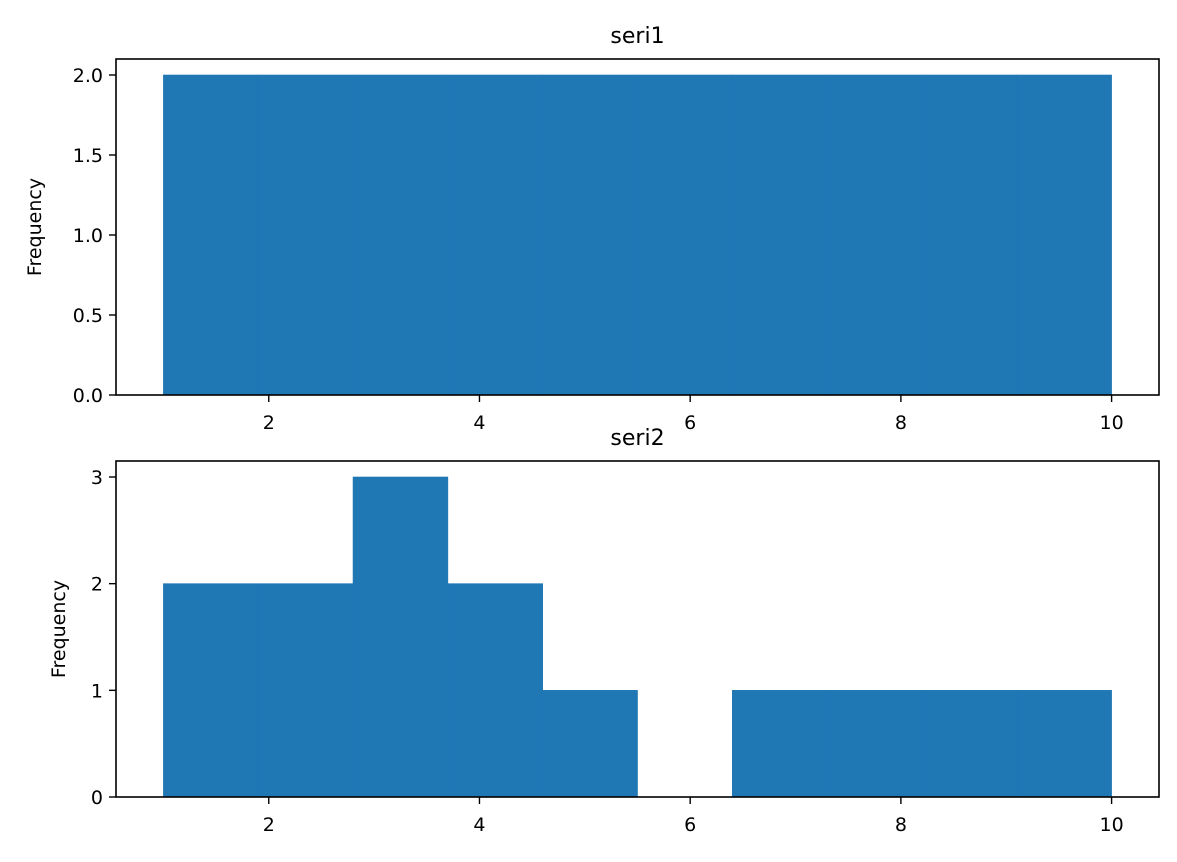 This screenshot has height=862, width=1177. I want to click on y-tick-label: 0.0, so click(88, 396).